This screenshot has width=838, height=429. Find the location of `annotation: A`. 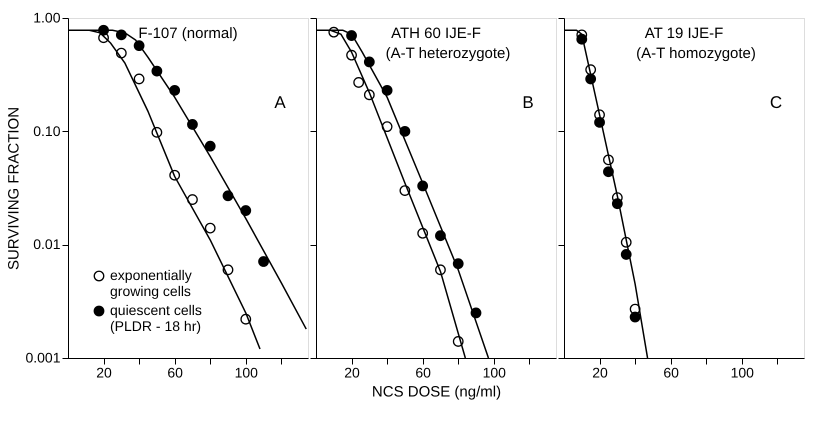

annotation: A is located at coordinates (280, 102).